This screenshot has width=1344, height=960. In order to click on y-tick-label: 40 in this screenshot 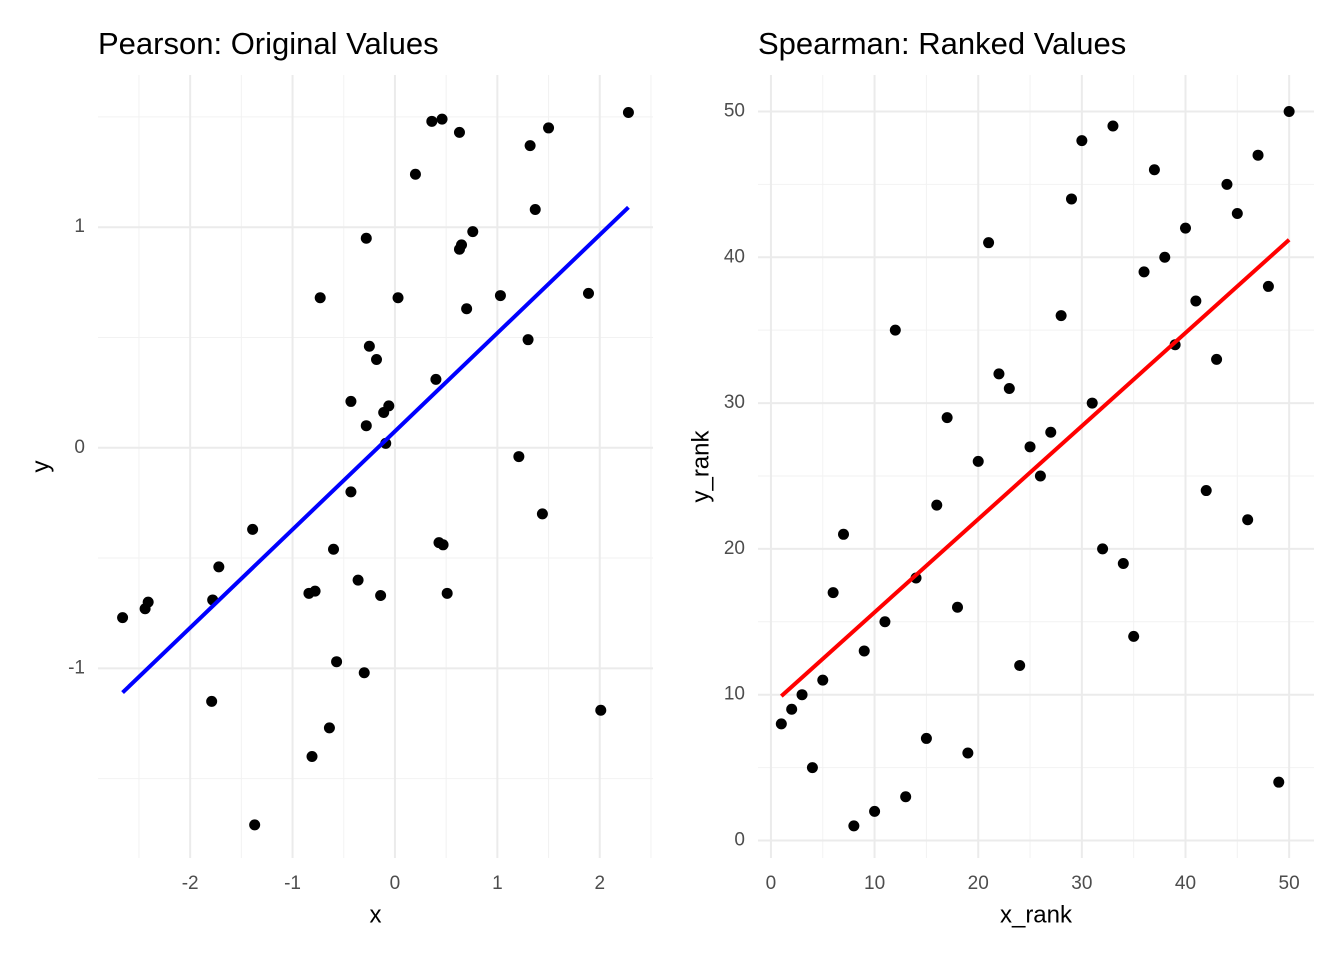, I will do `click(734, 256)`.